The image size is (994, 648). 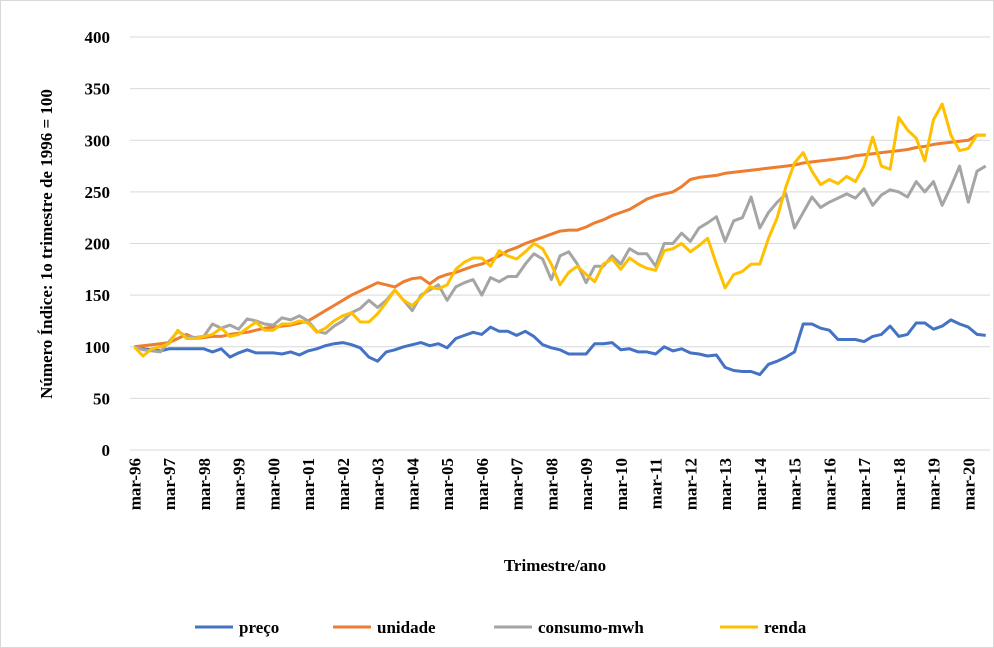 I want to click on legend-label: renda, so click(x=785, y=627).